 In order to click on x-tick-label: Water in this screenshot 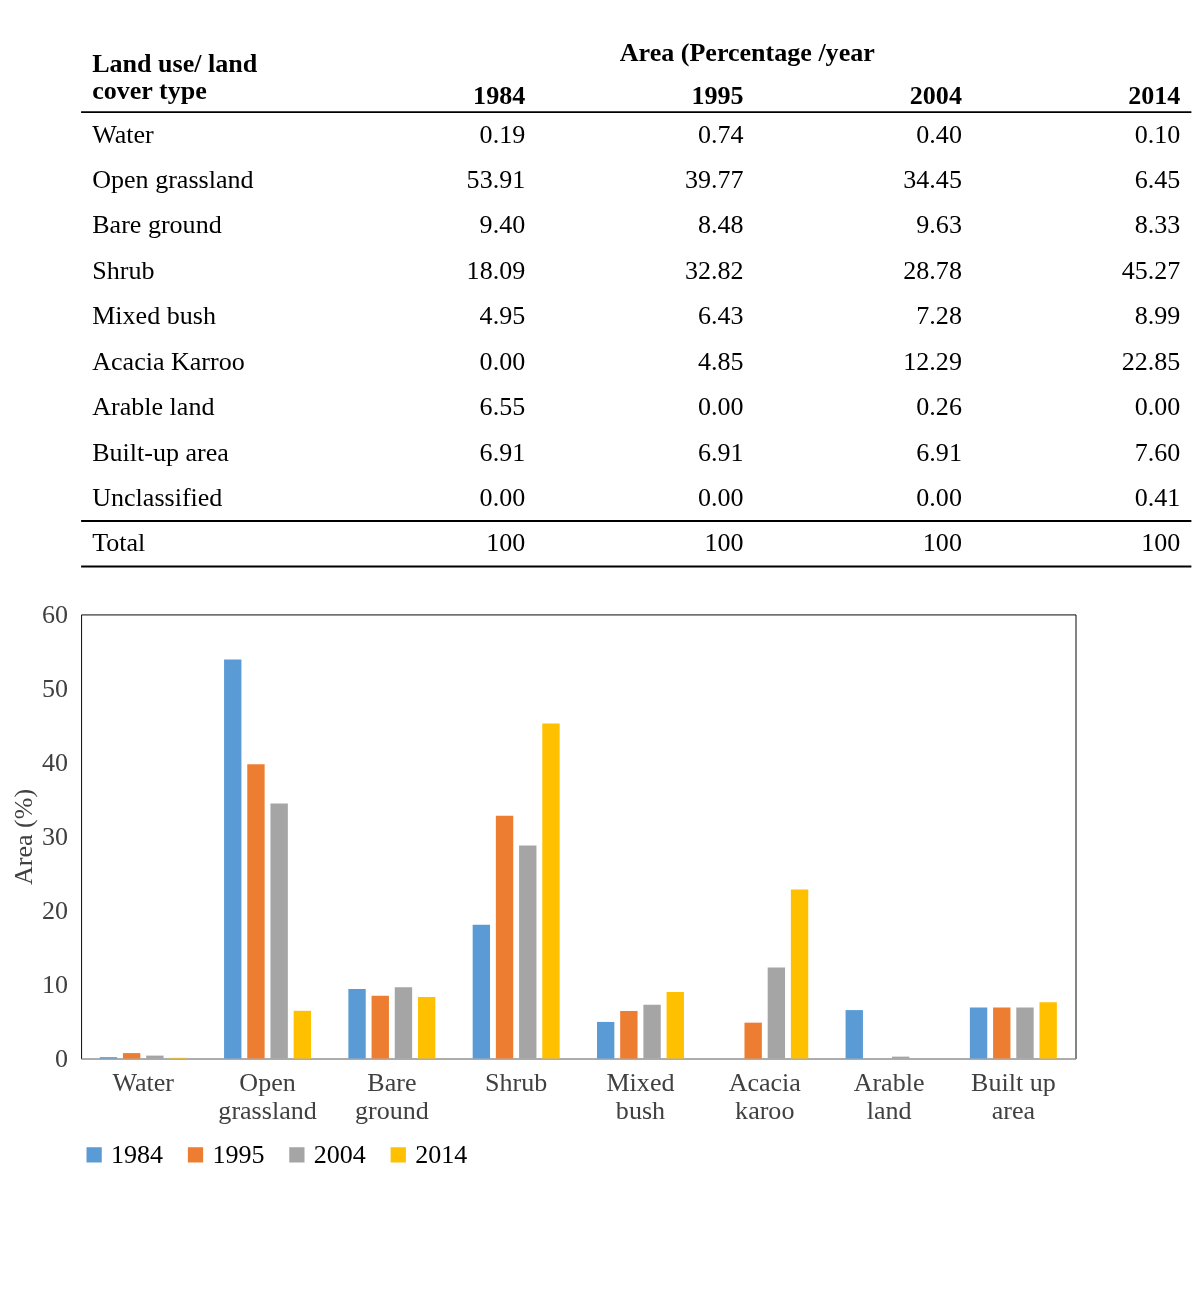, I will do `click(143, 1082)`.